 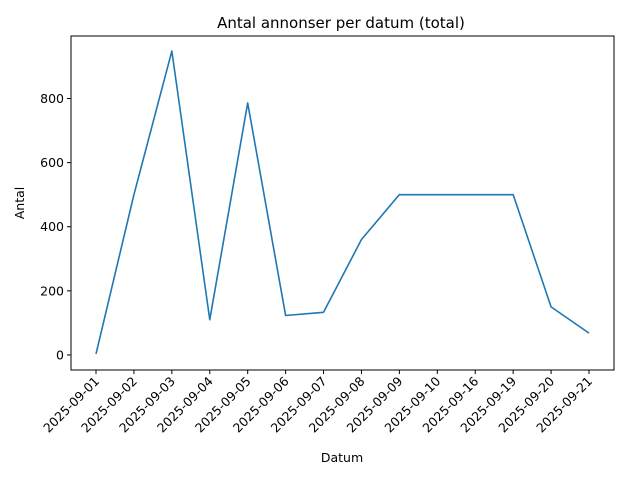 I want to click on y-tick-label: 200, so click(x=52, y=290).